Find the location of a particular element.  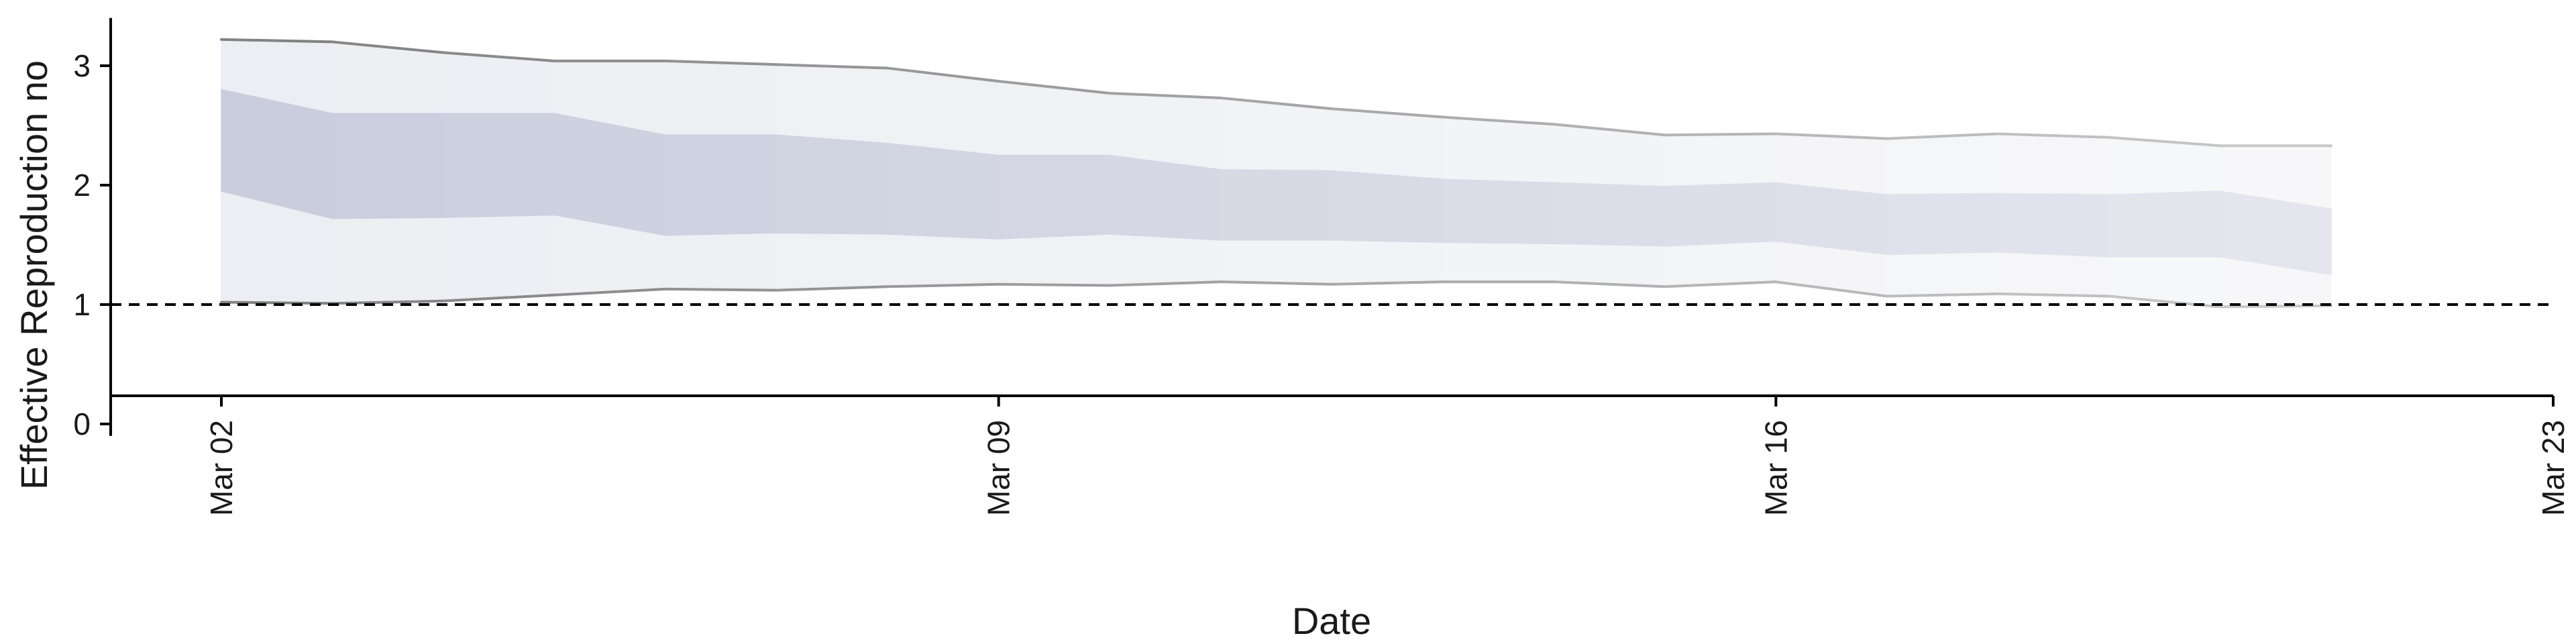

x-axis-title: Date is located at coordinates (1331, 621).